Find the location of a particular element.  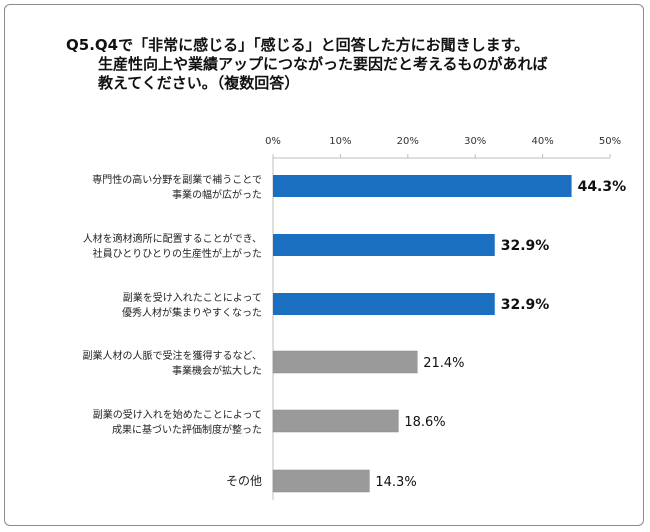

category-label: 社員ひとりひとりの生産性が上がった is located at coordinates (177, 253).